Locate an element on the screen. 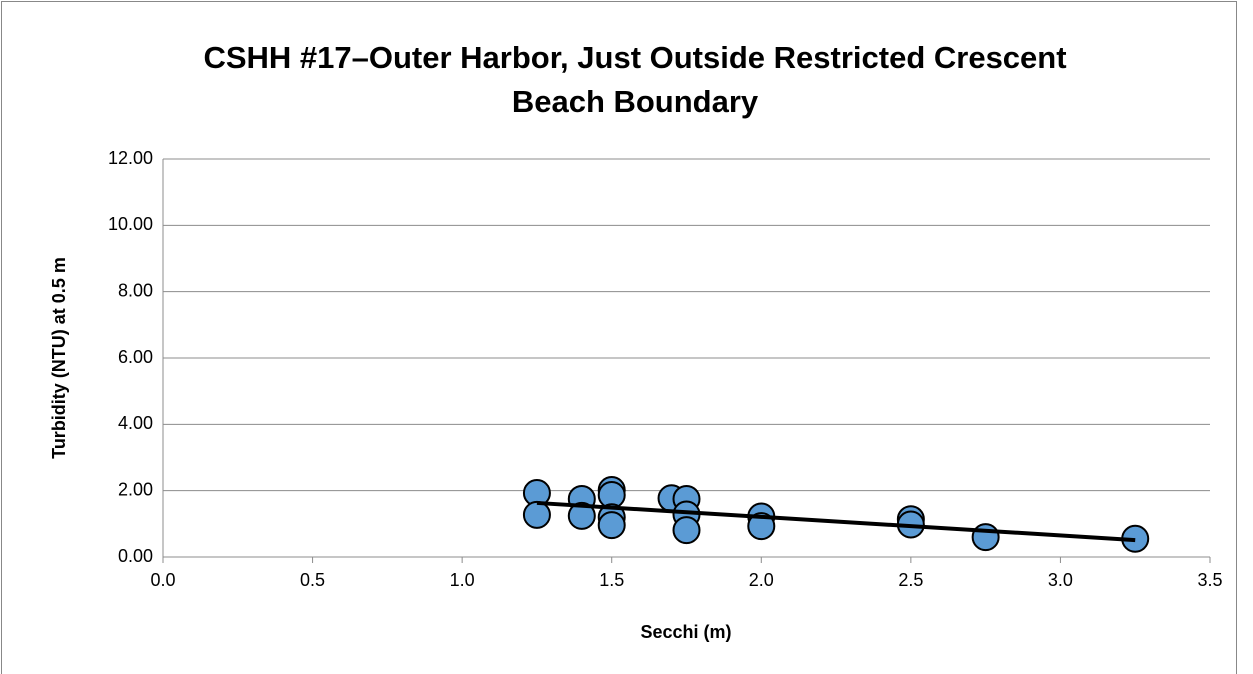 This screenshot has height=674, width=1253. y-tick-label: 0.00 is located at coordinates (135, 556).